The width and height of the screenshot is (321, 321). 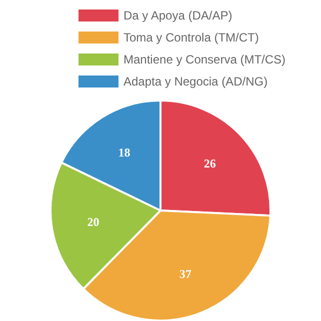 What do you see at coordinates (205, 59) in the screenshot?
I see `legend-label: Mantiene y Conserva (MT/CS)` at bounding box center [205, 59].